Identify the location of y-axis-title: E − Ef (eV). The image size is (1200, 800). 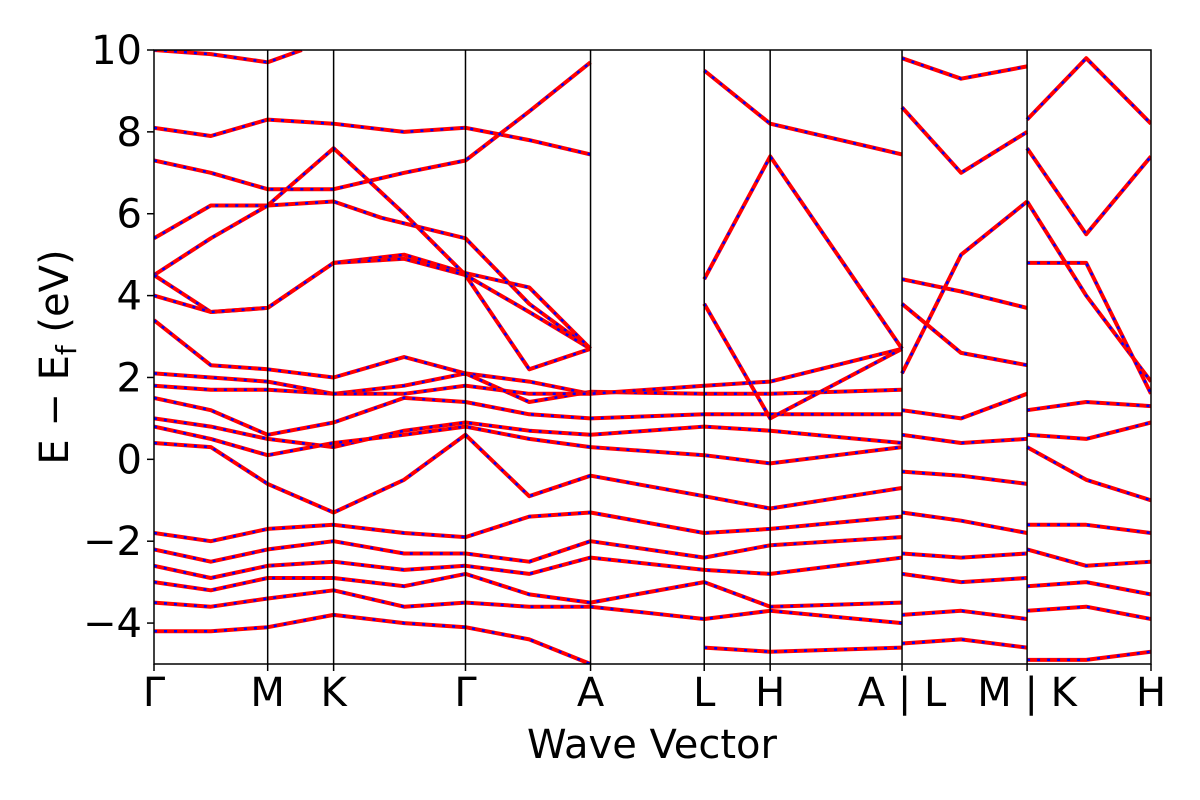
(57, 356).